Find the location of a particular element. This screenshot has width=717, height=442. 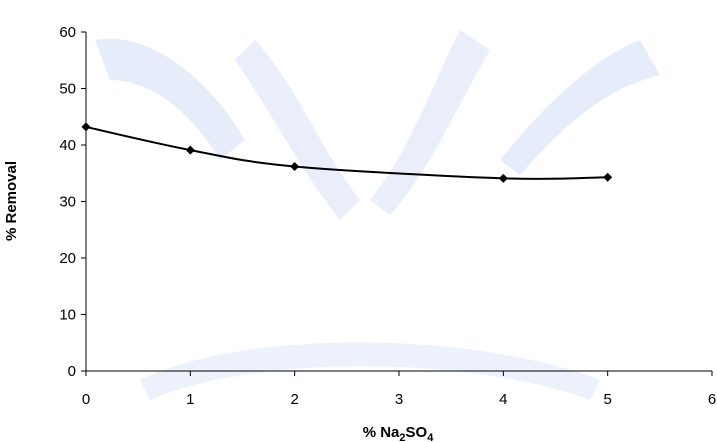

x-tick-label: 2 is located at coordinates (294, 399).